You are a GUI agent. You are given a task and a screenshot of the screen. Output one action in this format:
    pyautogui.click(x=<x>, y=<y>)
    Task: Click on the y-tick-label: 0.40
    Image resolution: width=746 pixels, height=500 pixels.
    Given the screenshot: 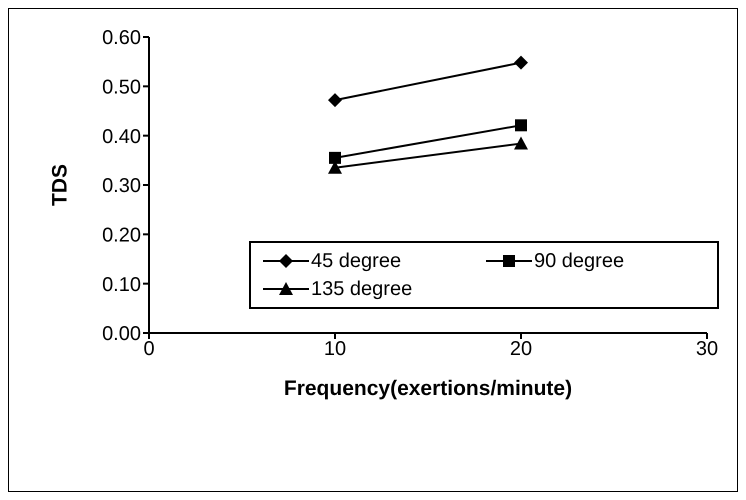 What is the action you would take?
    pyautogui.click(x=121, y=137)
    